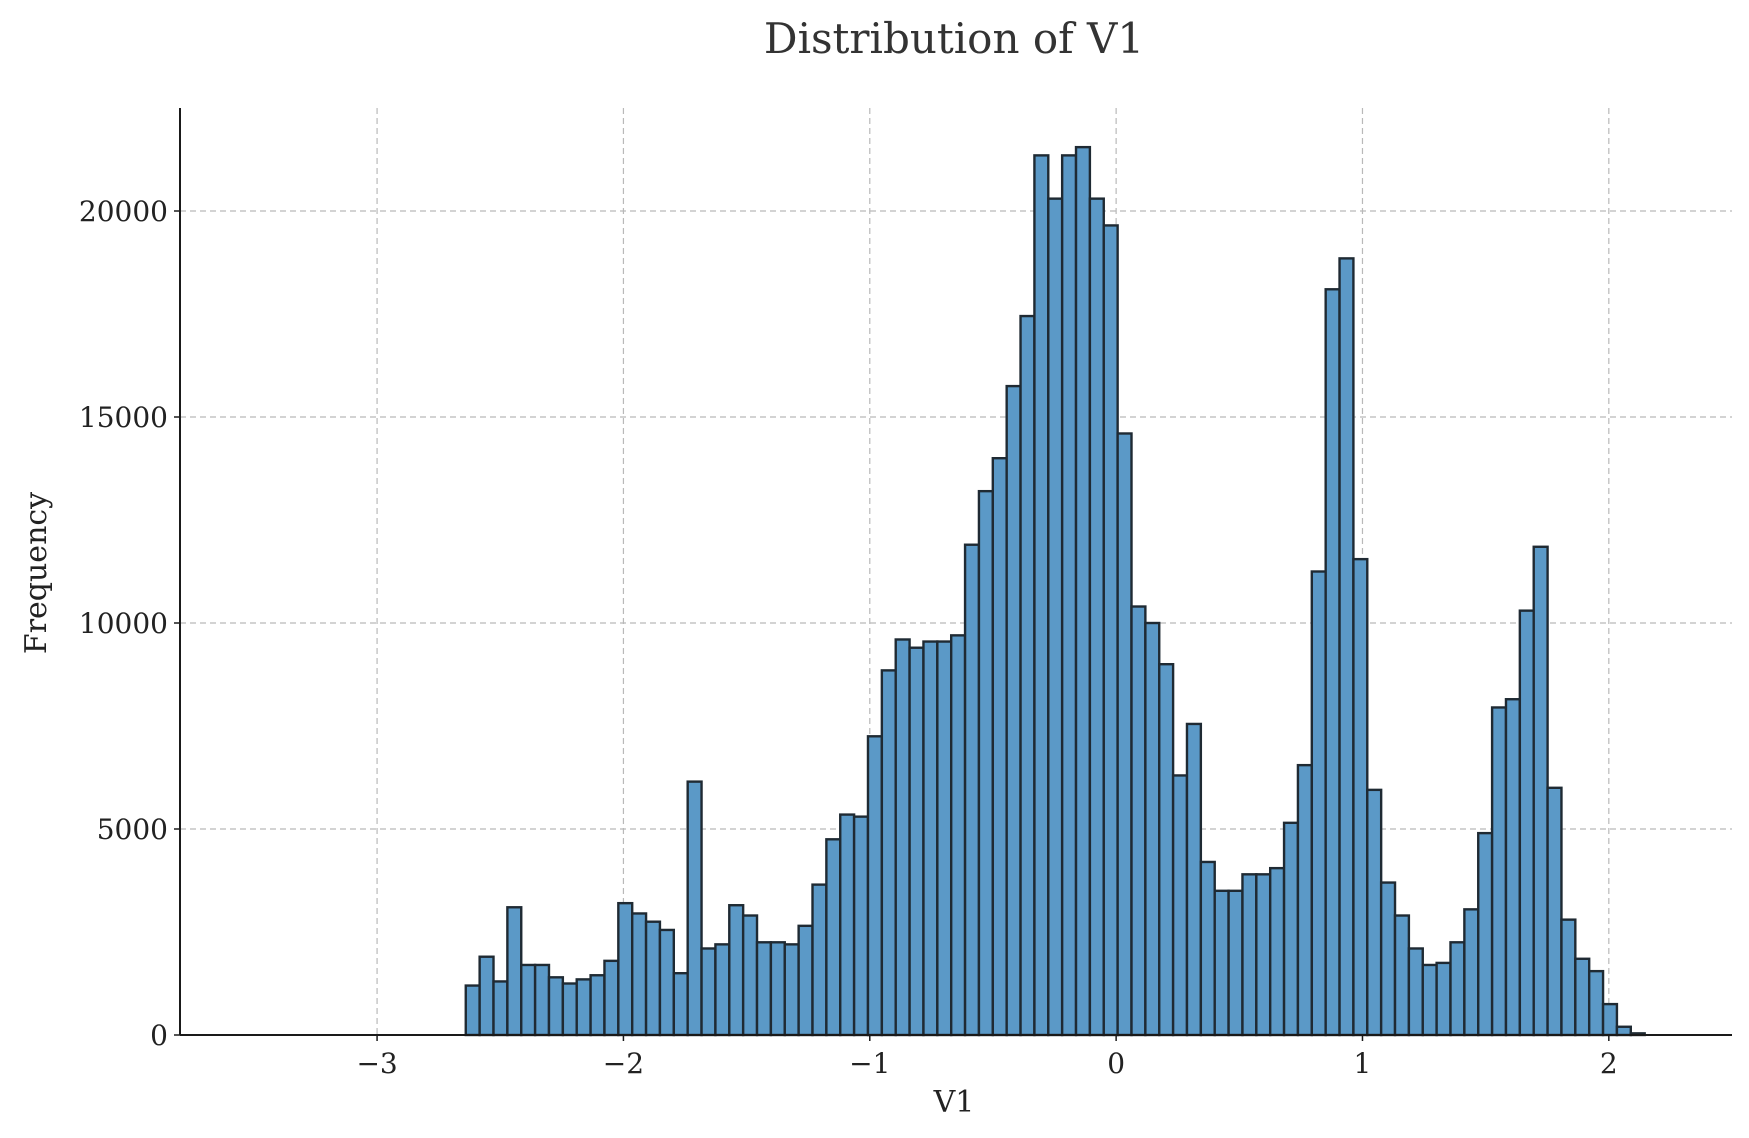 The width and height of the screenshot is (1749, 1138). What do you see at coordinates (376, 1063) in the screenshot?
I see `x-tick-label: −3` at bounding box center [376, 1063].